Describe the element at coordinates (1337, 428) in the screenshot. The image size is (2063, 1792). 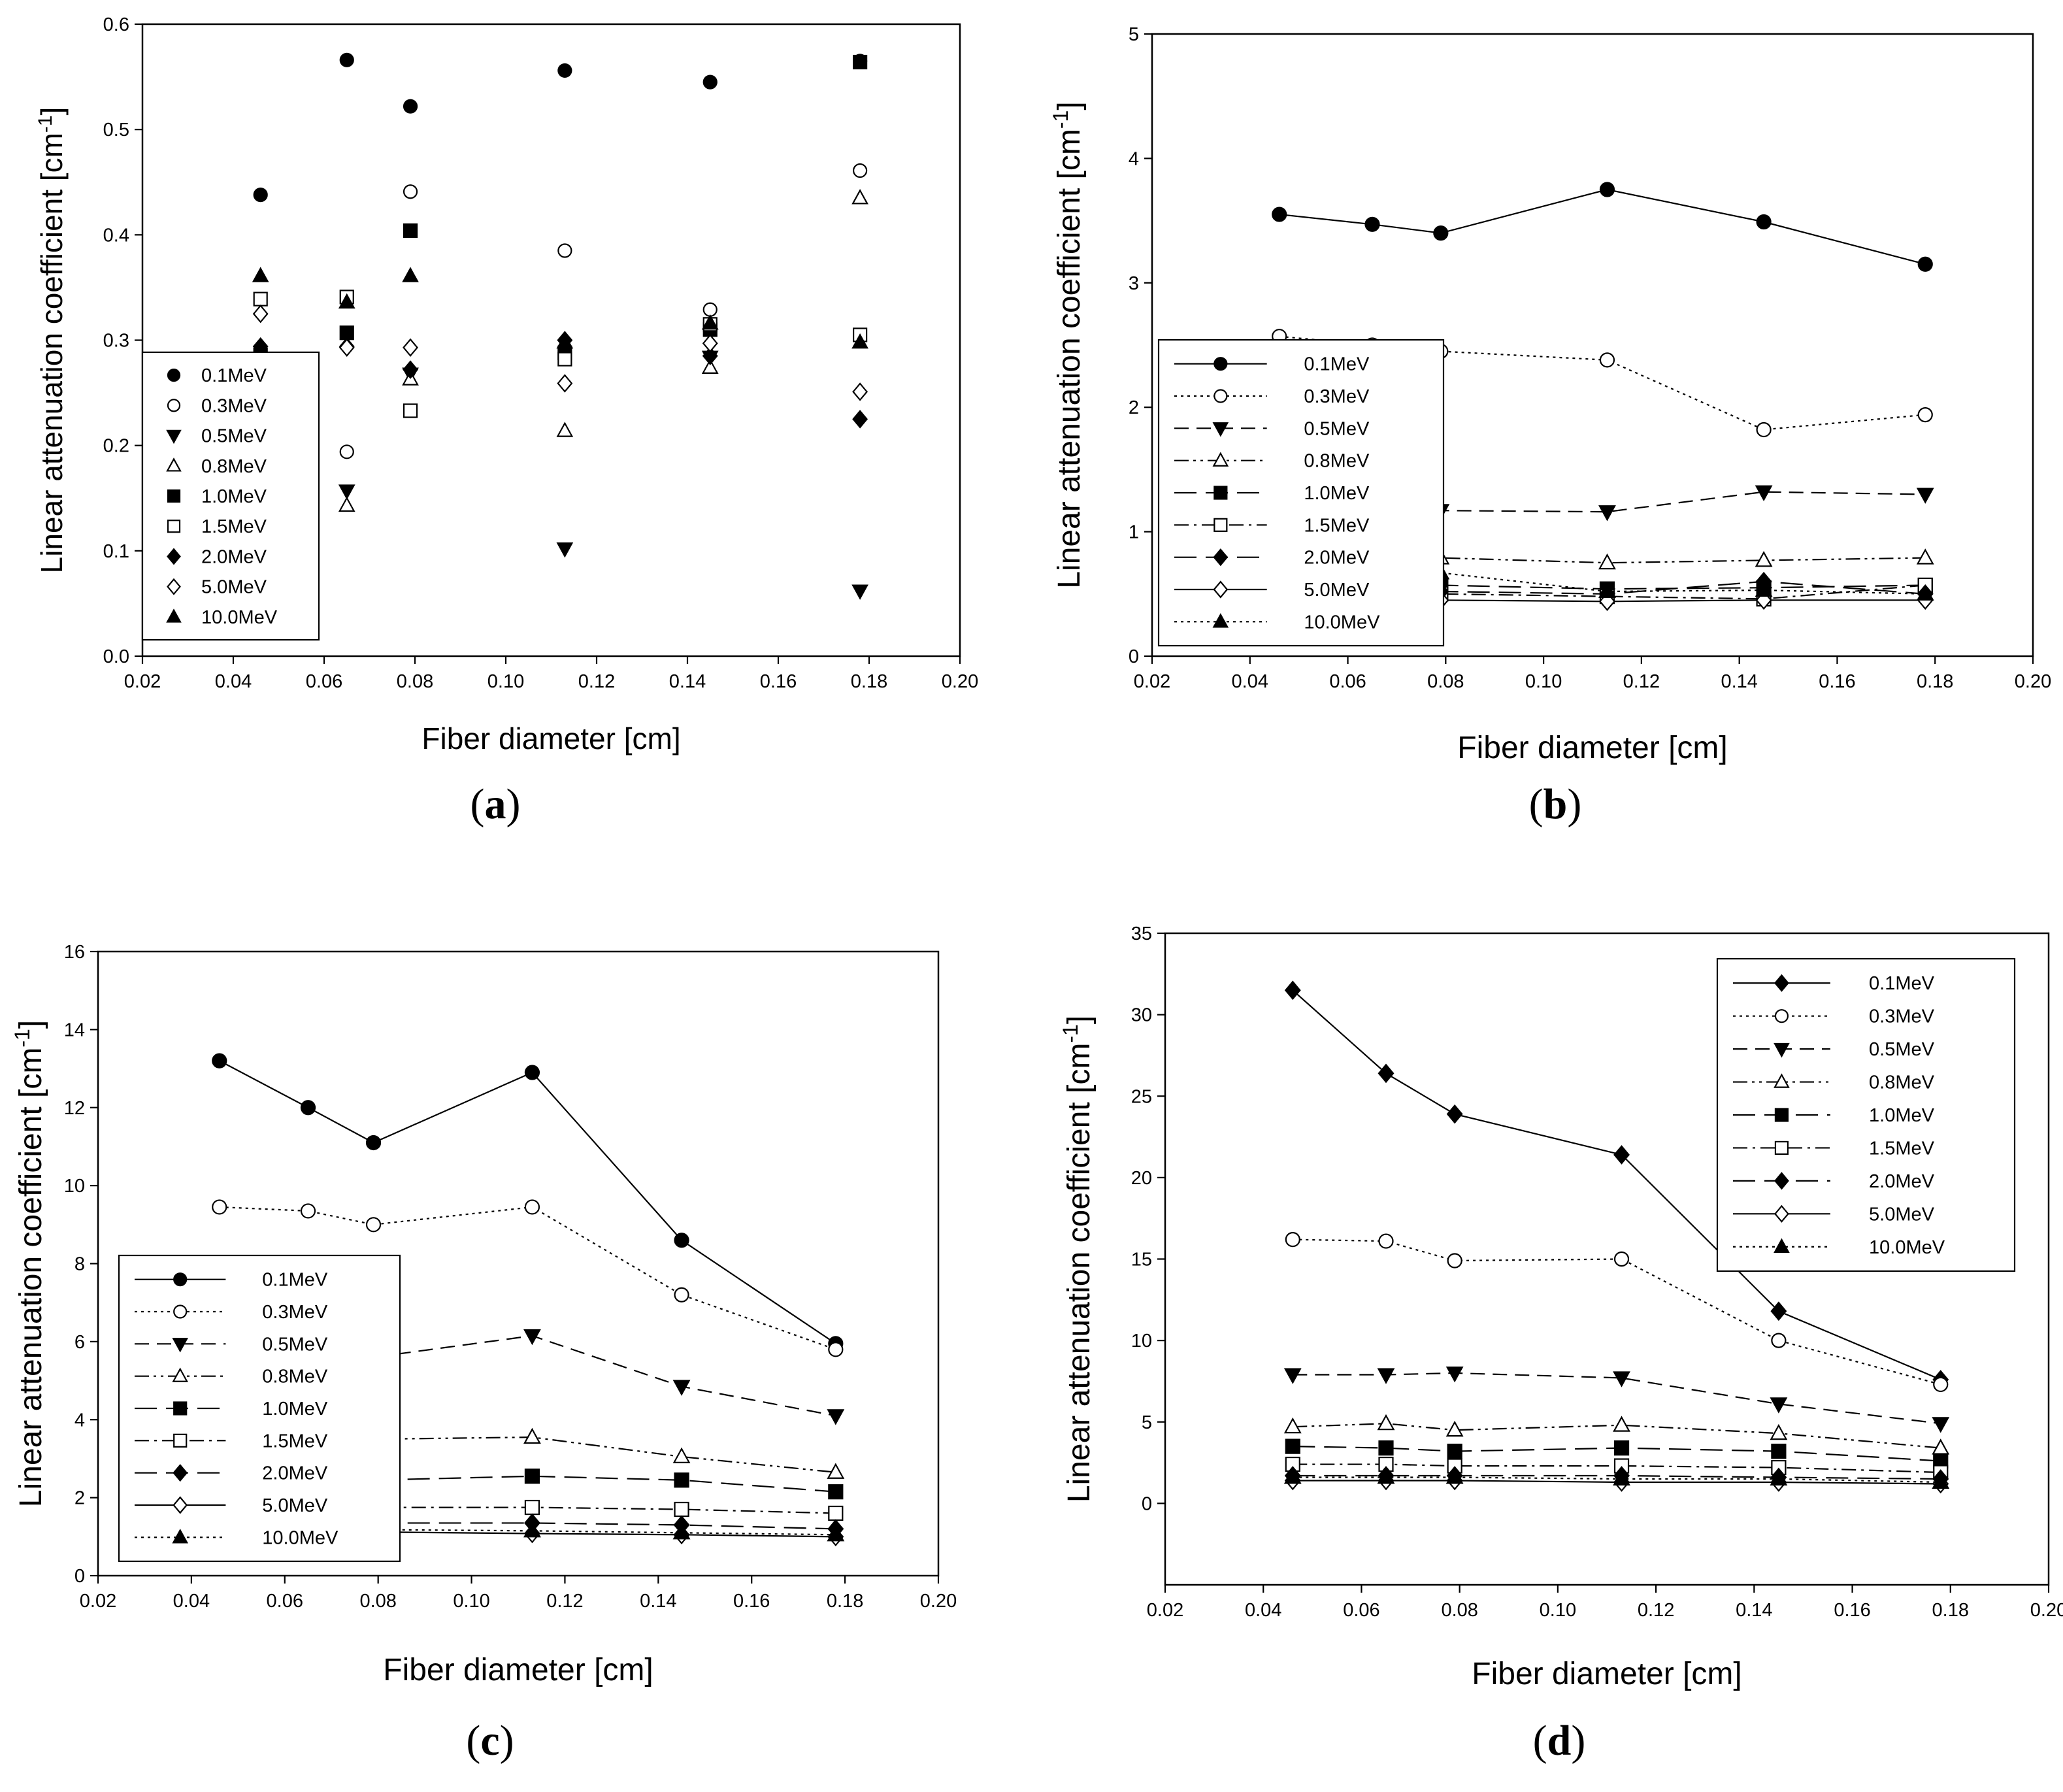
I see `legend-label: 0.5MeV` at that location.